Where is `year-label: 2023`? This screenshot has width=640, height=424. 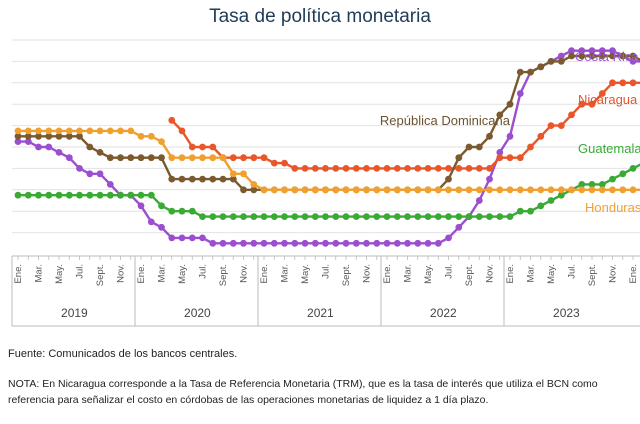
year-label: 2023 is located at coordinates (566, 313).